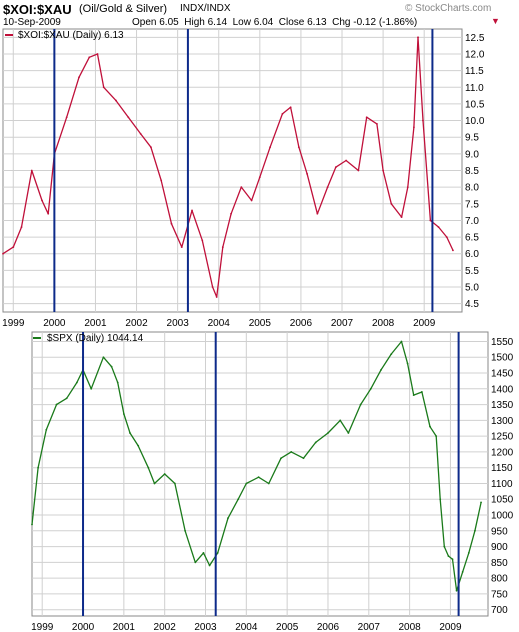 This screenshot has height=632, width=519. Describe the element at coordinates (502, 342) in the screenshot. I see `y-tick-label: 1550` at that location.